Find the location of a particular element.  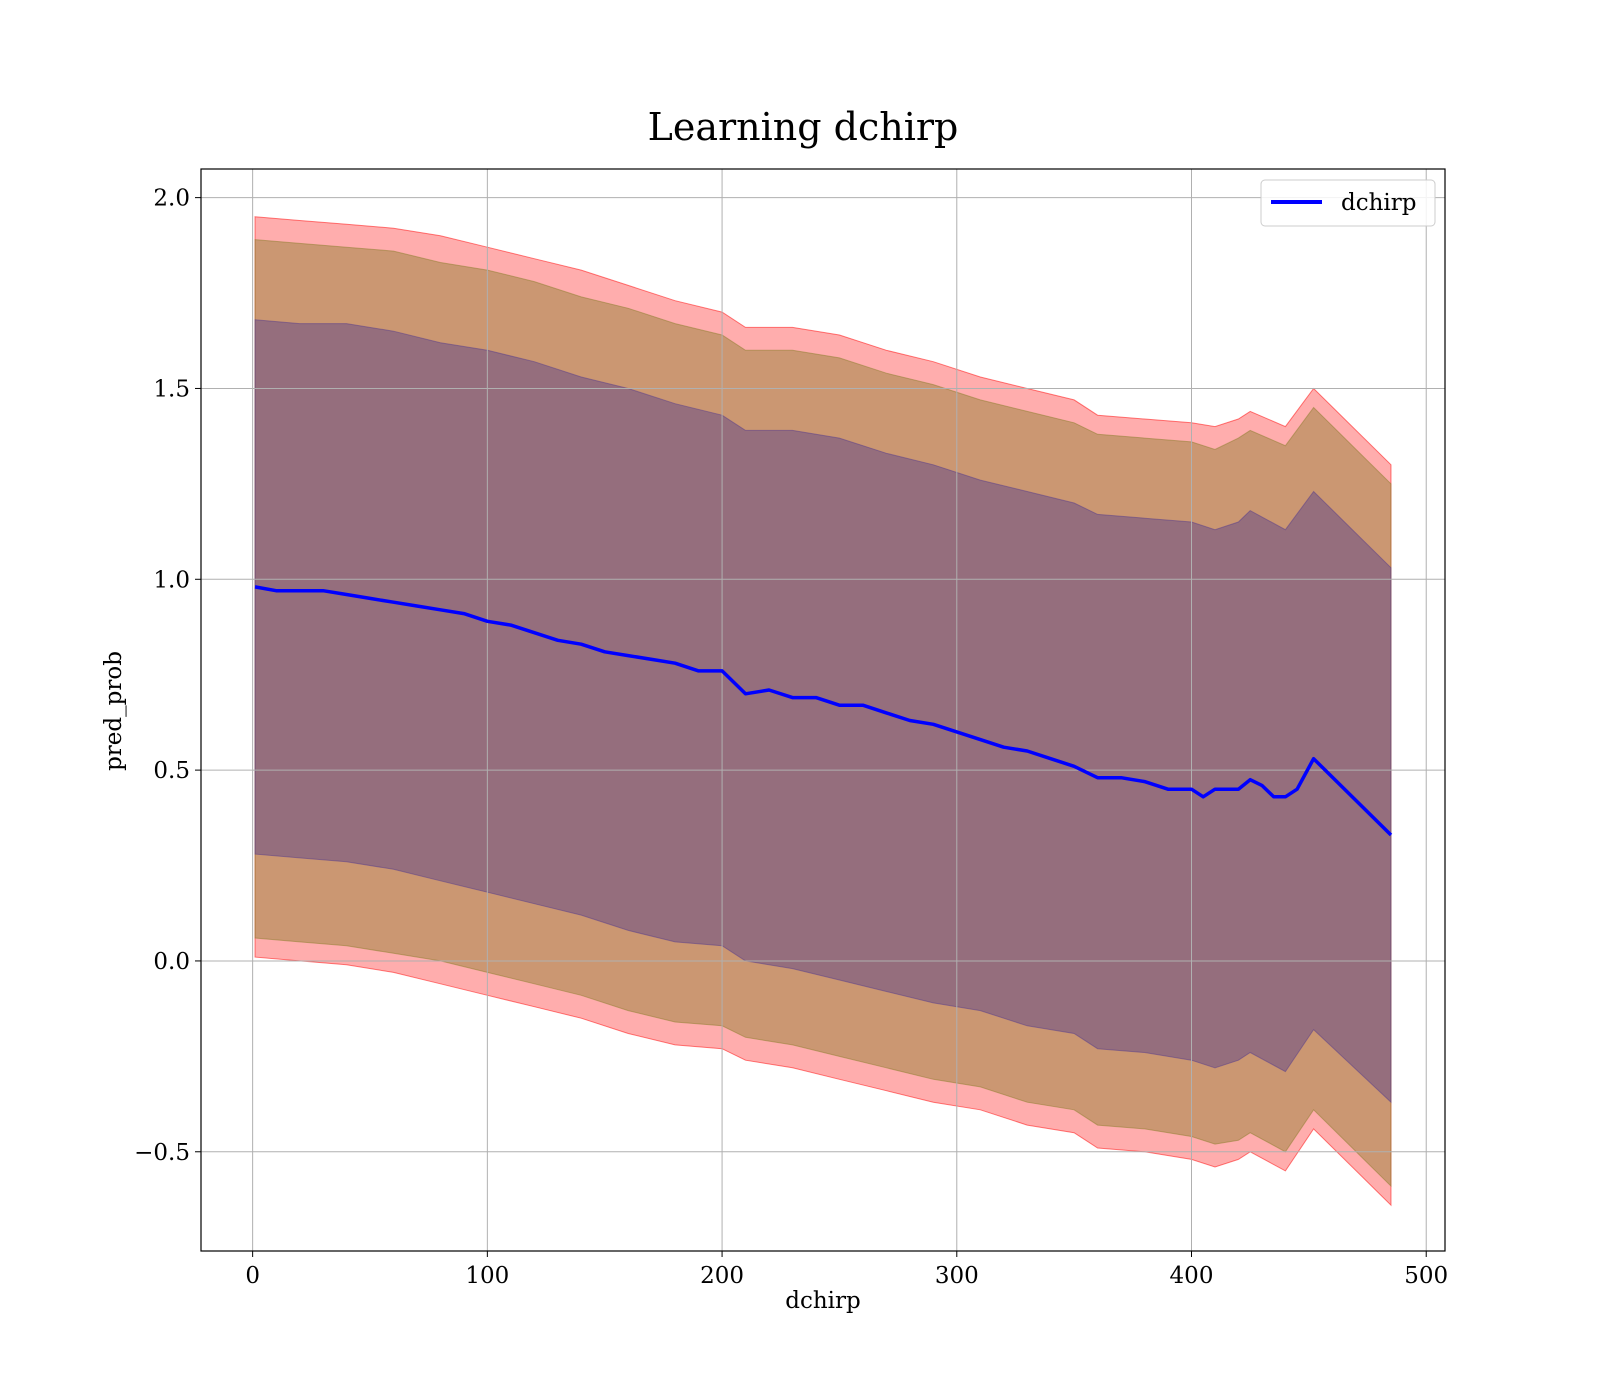

y-tick-label: 1.0 is located at coordinates (171, 580).